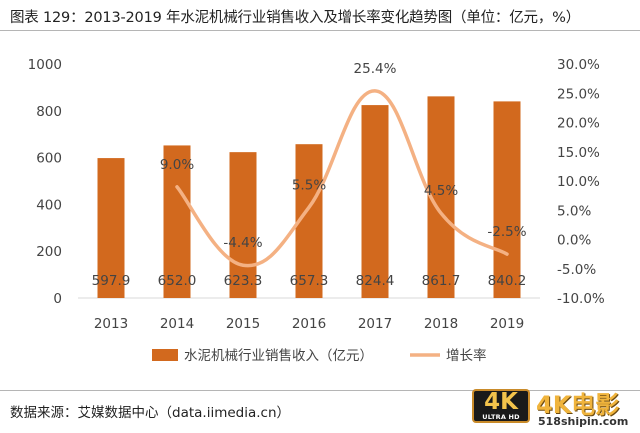 The image size is (640, 433). What do you see at coordinates (309, 185) in the screenshot?
I see `growth-data-label: 5.5%` at bounding box center [309, 185].